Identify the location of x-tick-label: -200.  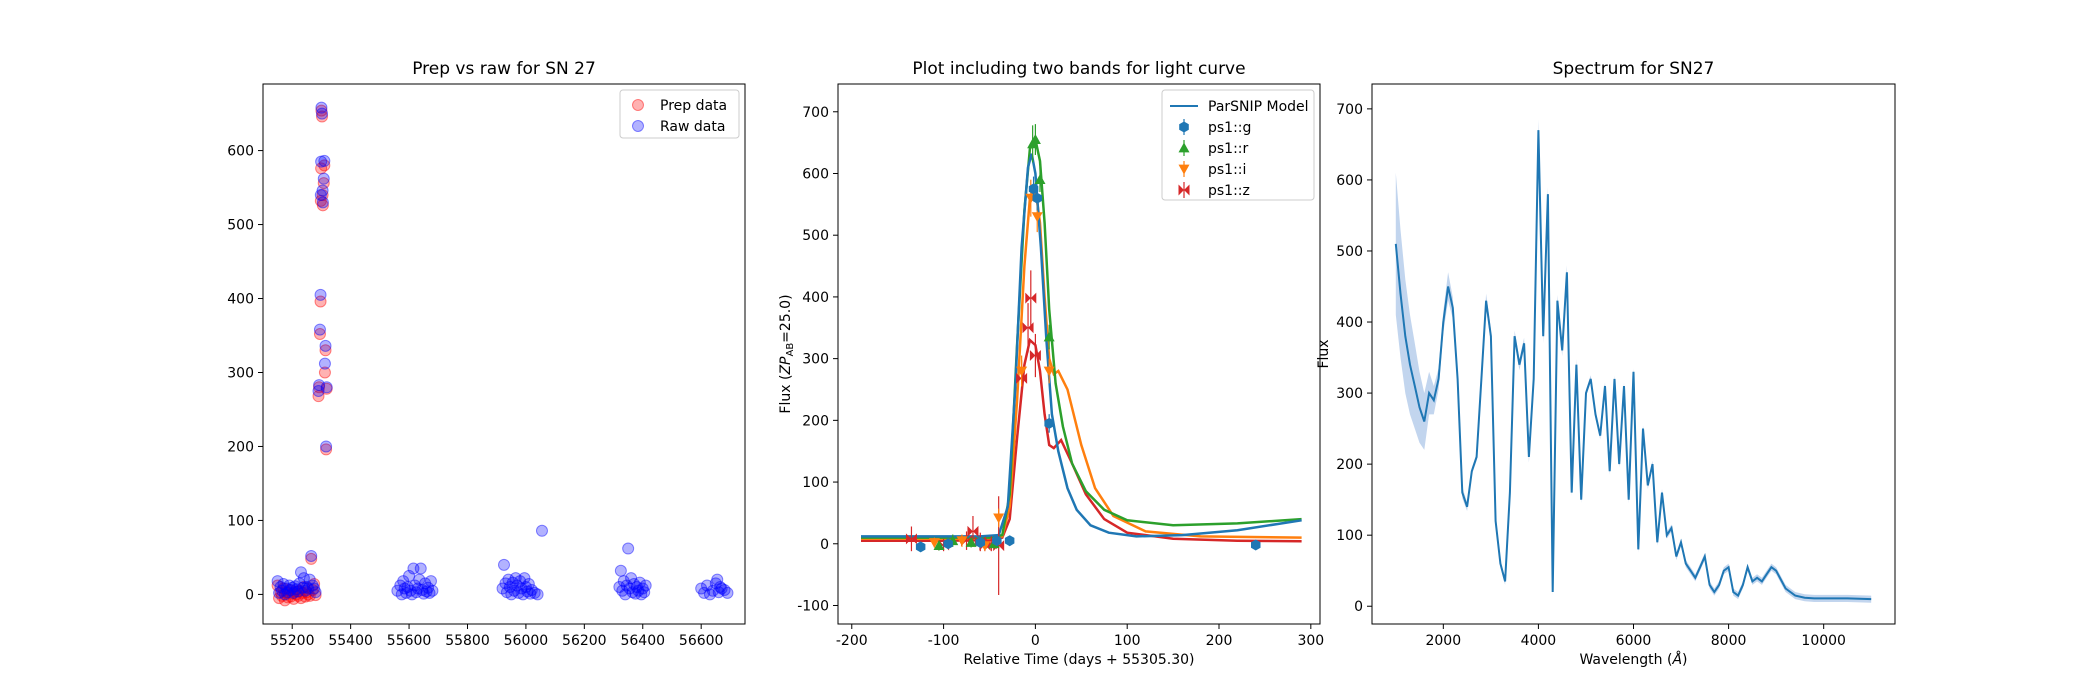
(852, 641).